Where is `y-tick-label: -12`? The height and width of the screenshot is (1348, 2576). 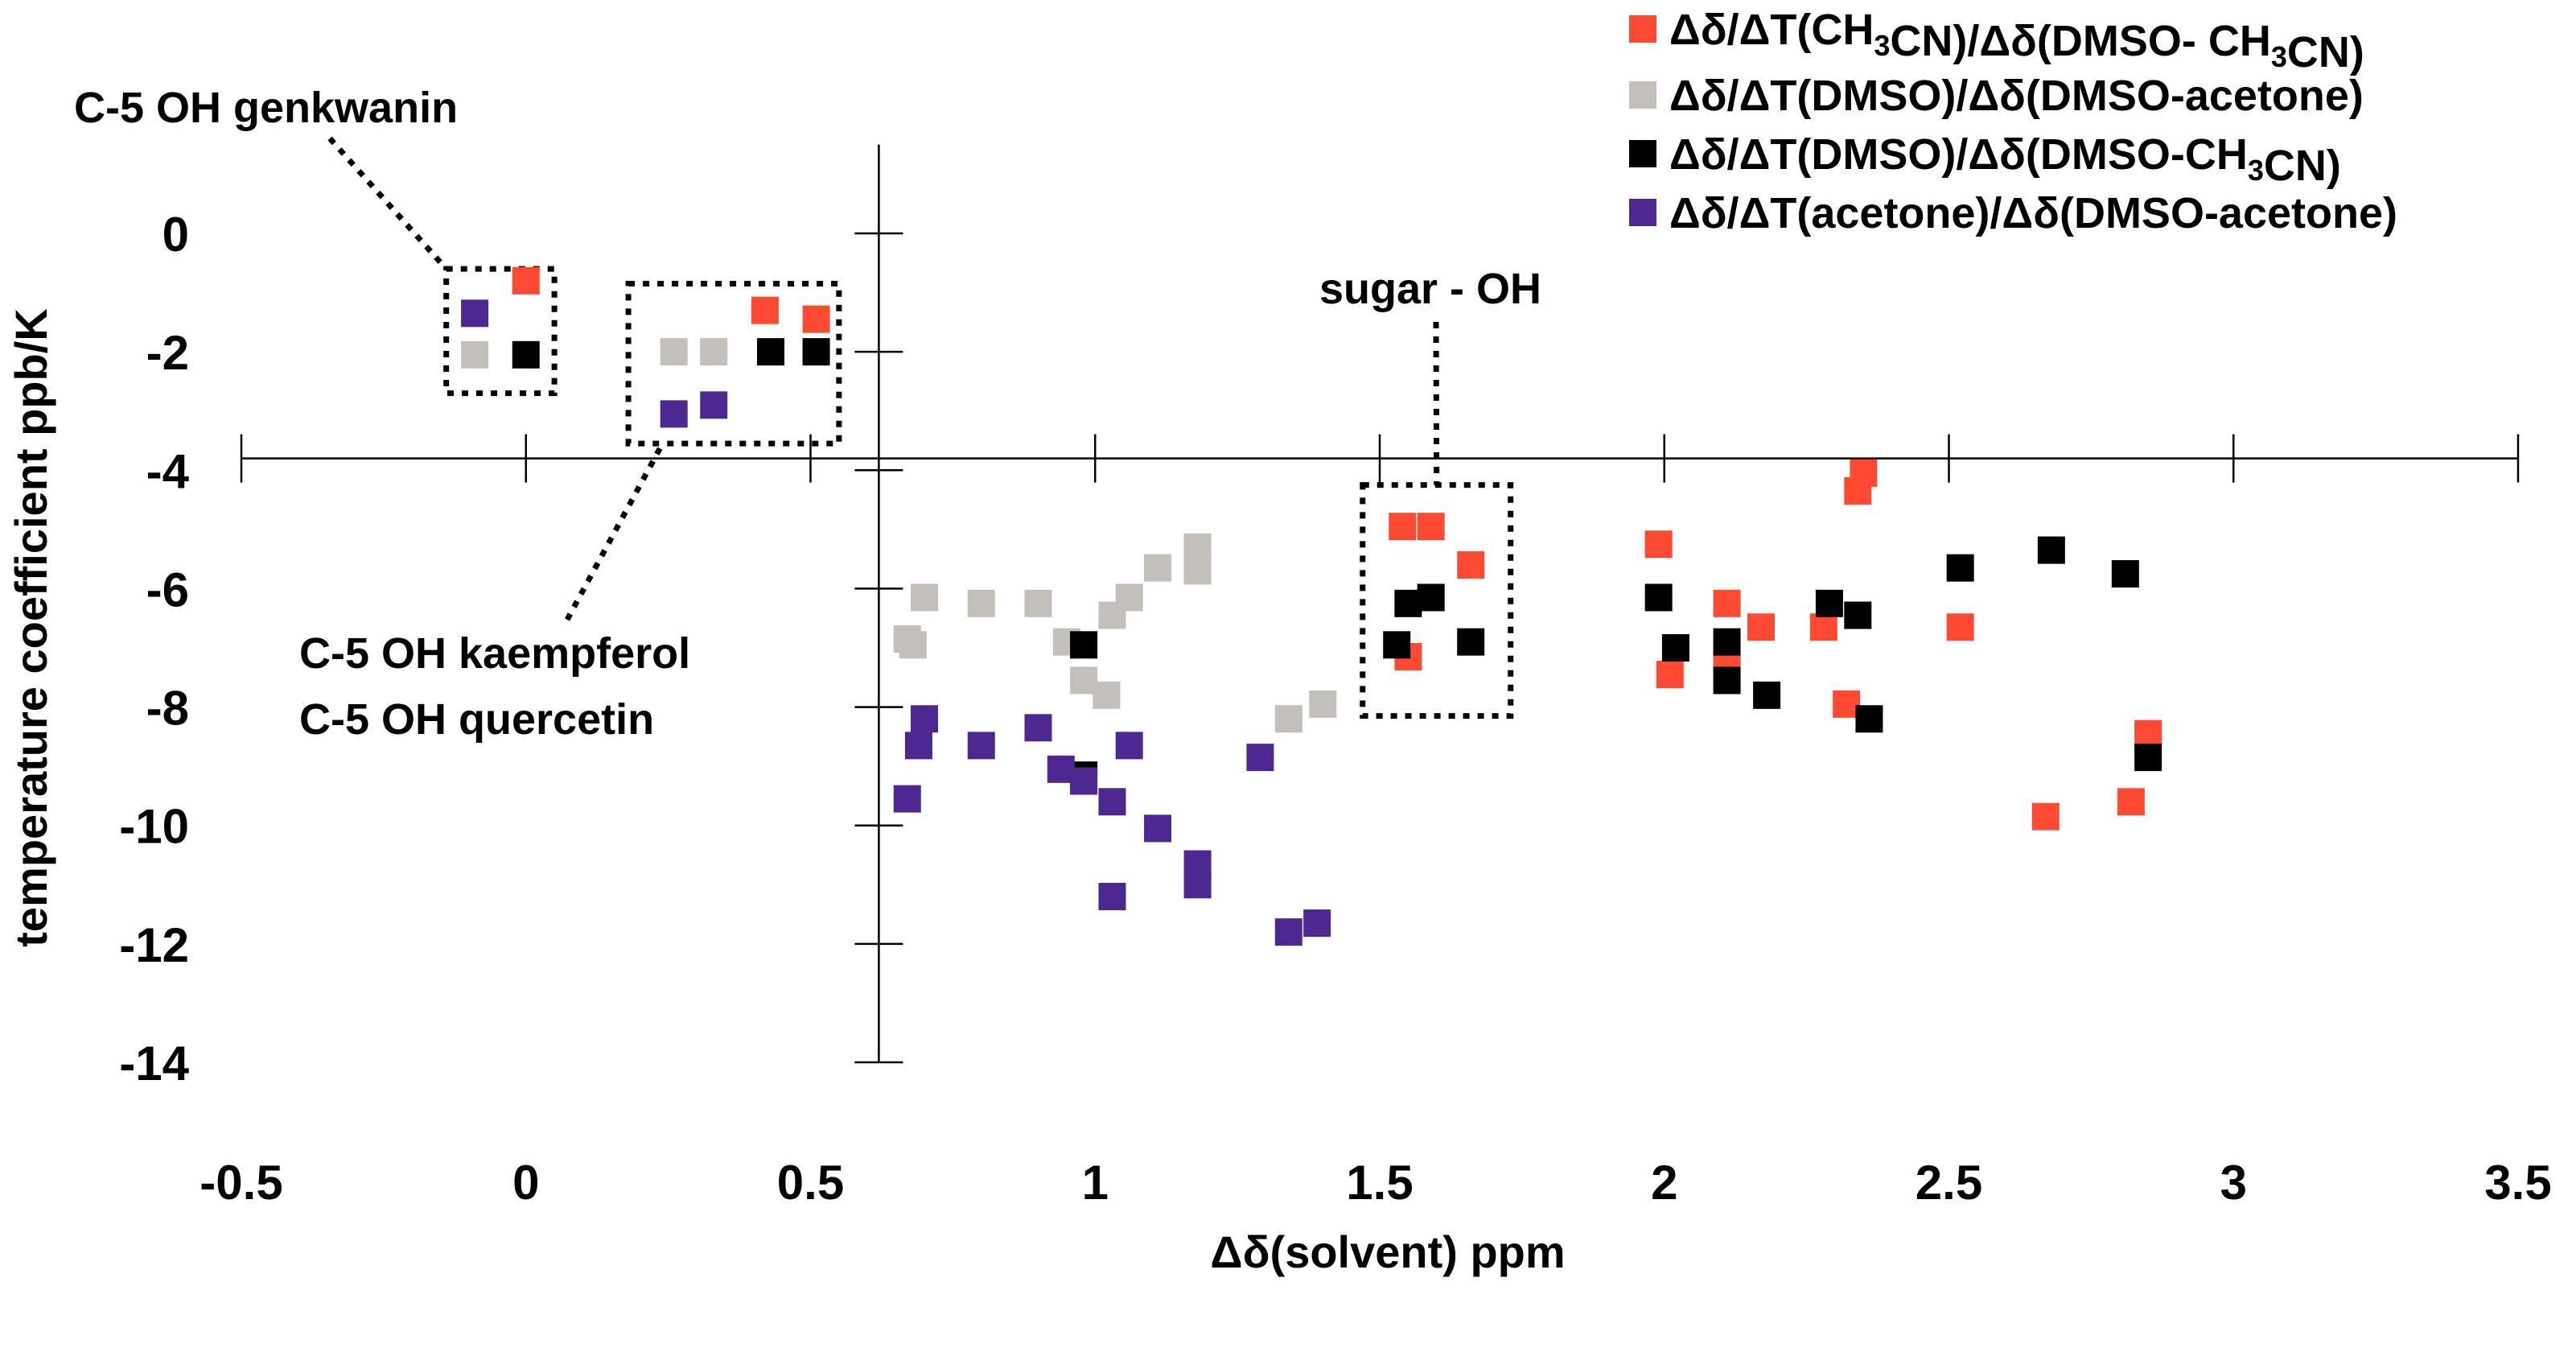 y-tick-label: -12 is located at coordinates (154, 945).